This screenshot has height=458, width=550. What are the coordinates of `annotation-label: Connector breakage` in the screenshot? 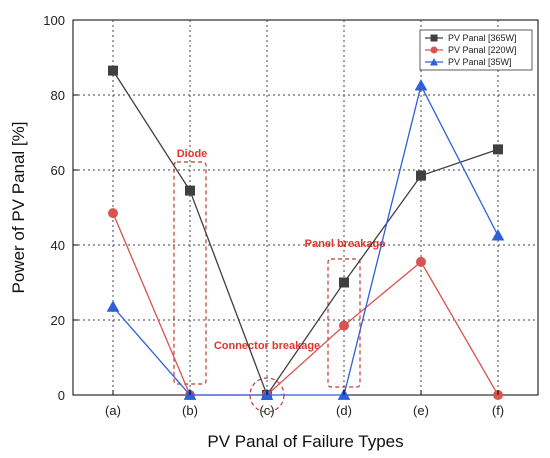 It's located at (267, 346).